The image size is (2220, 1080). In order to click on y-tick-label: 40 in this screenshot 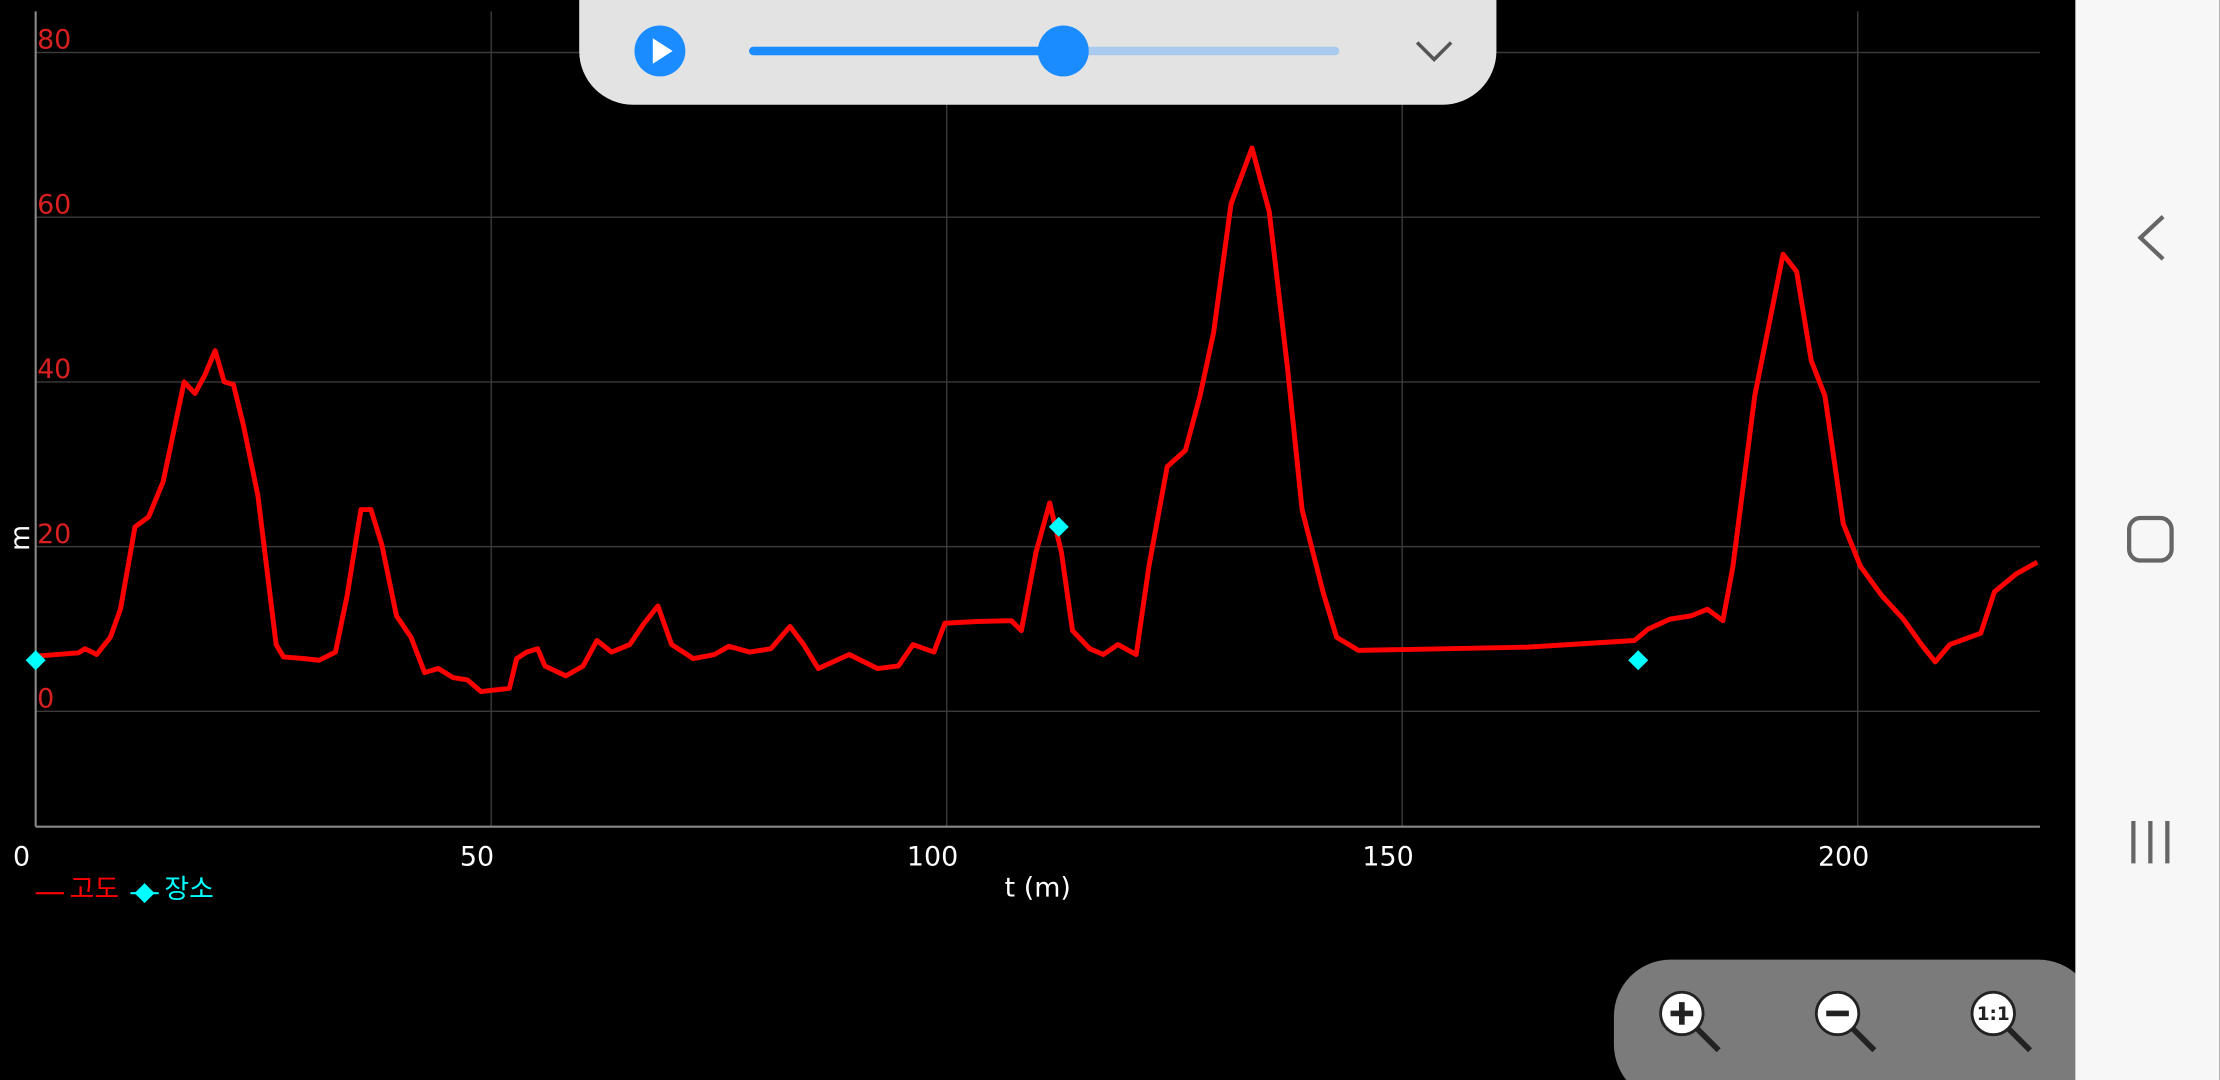, I will do `click(54, 369)`.